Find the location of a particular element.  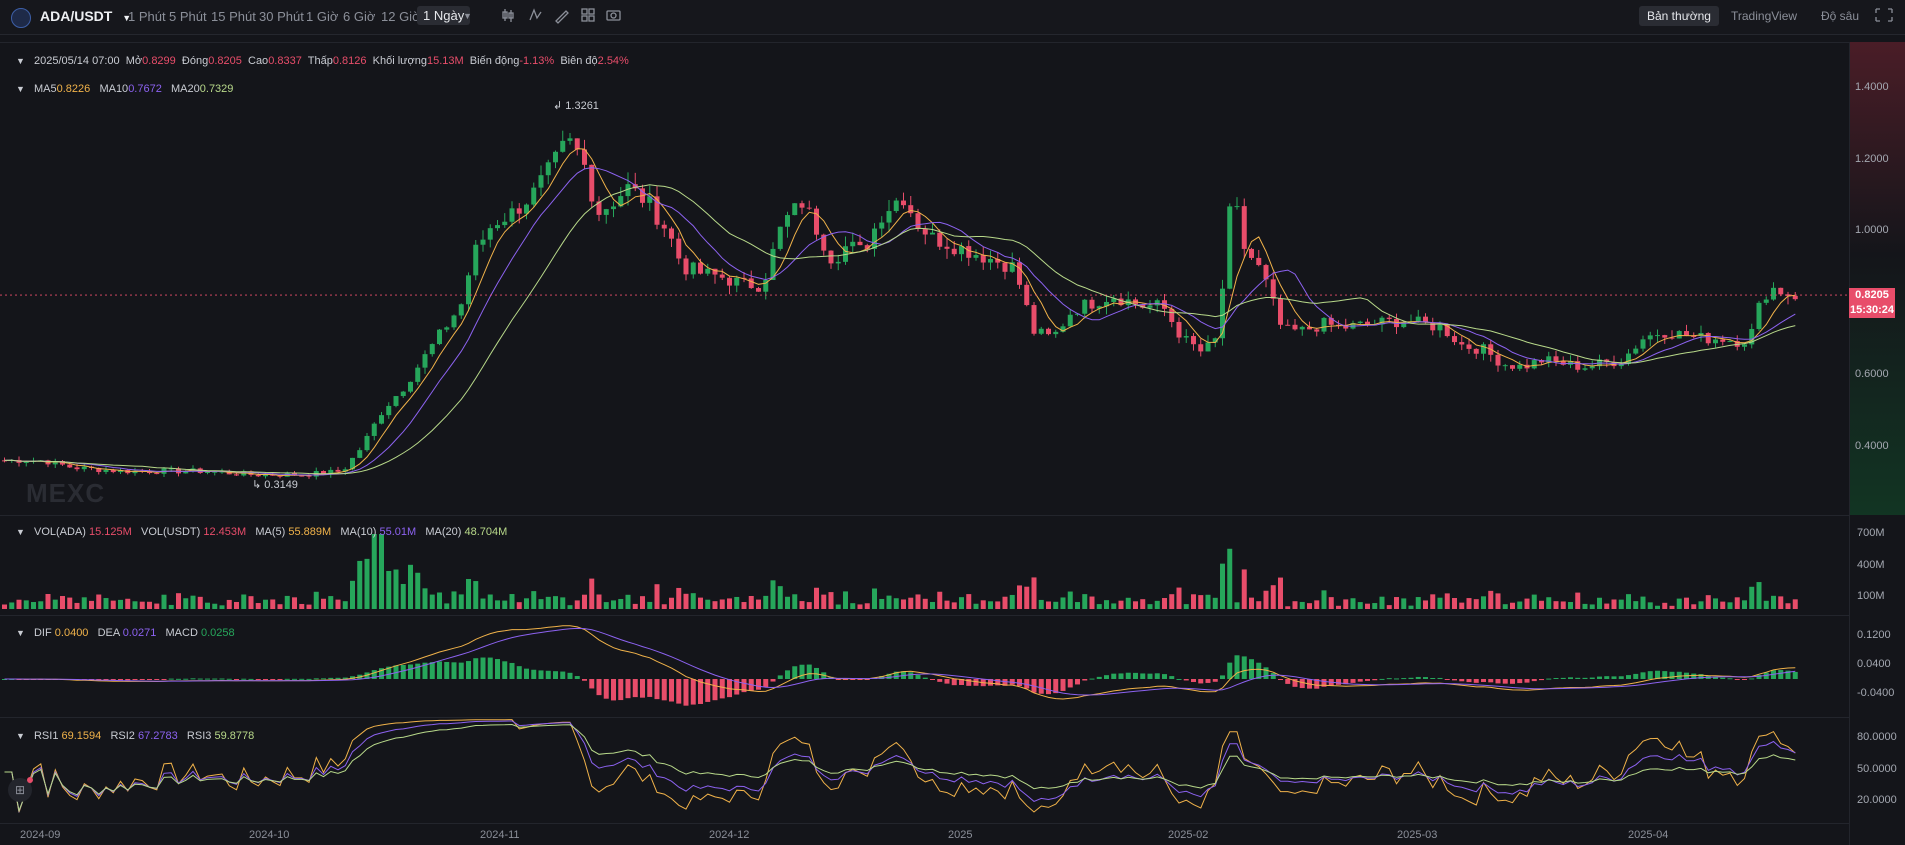

interval-1d: 1 Ngày is located at coordinates (444, 15).